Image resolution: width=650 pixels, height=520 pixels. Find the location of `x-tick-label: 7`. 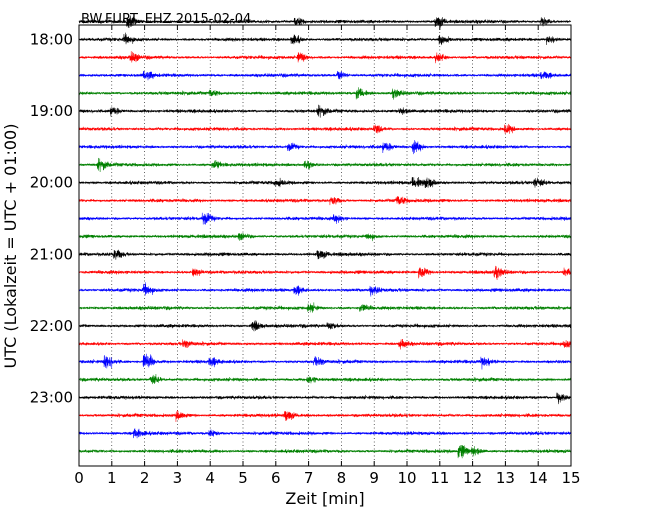

x-tick-label: 7 is located at coordinates (309, 478).